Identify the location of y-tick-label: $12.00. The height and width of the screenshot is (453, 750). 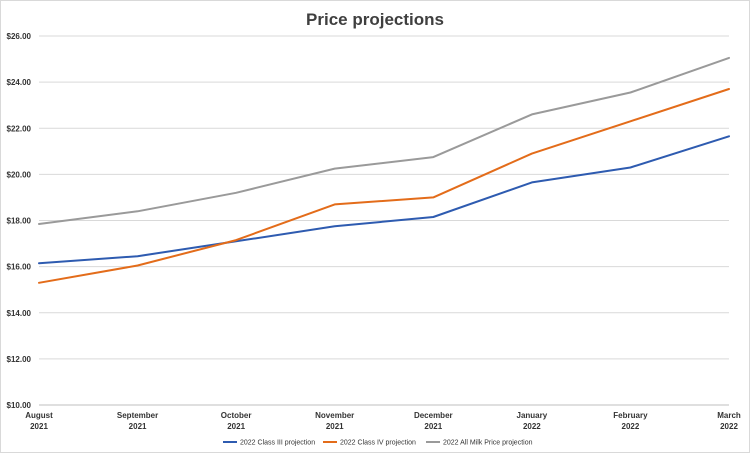
(19, 359).